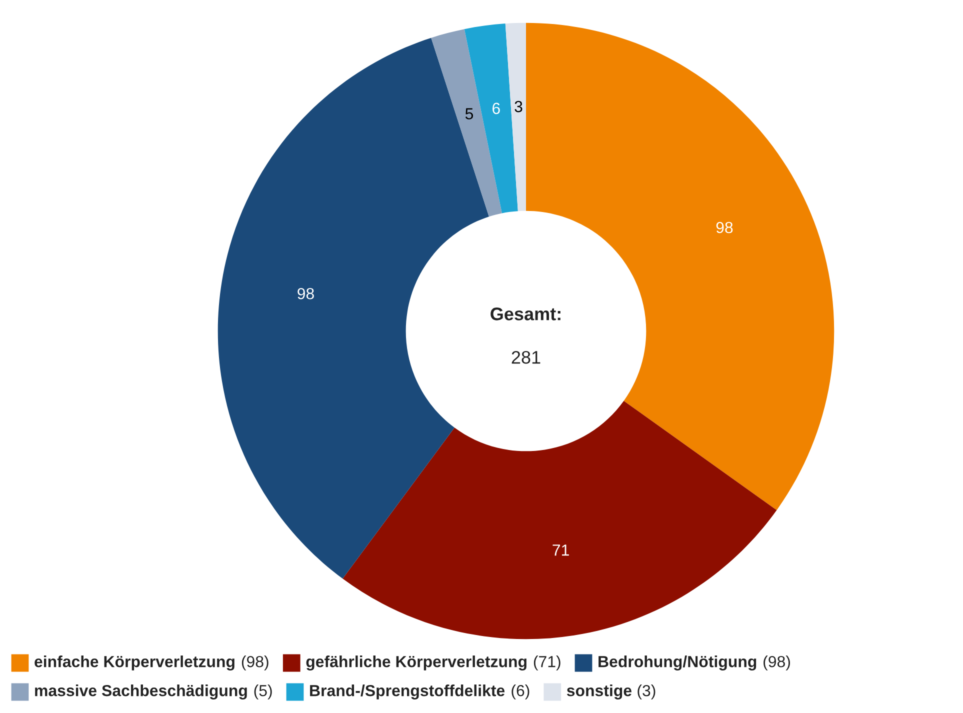 This screenshot has height=713, width=963. I want to click on legend-label: sonstige (3), so click(611, 692).